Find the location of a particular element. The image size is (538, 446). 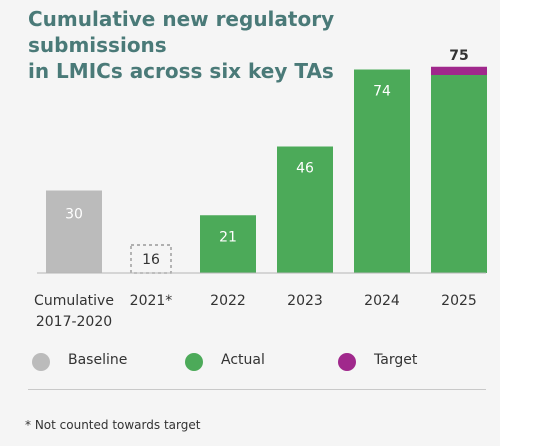

legend-swatch-baseline is located at coordinates (41, 362).